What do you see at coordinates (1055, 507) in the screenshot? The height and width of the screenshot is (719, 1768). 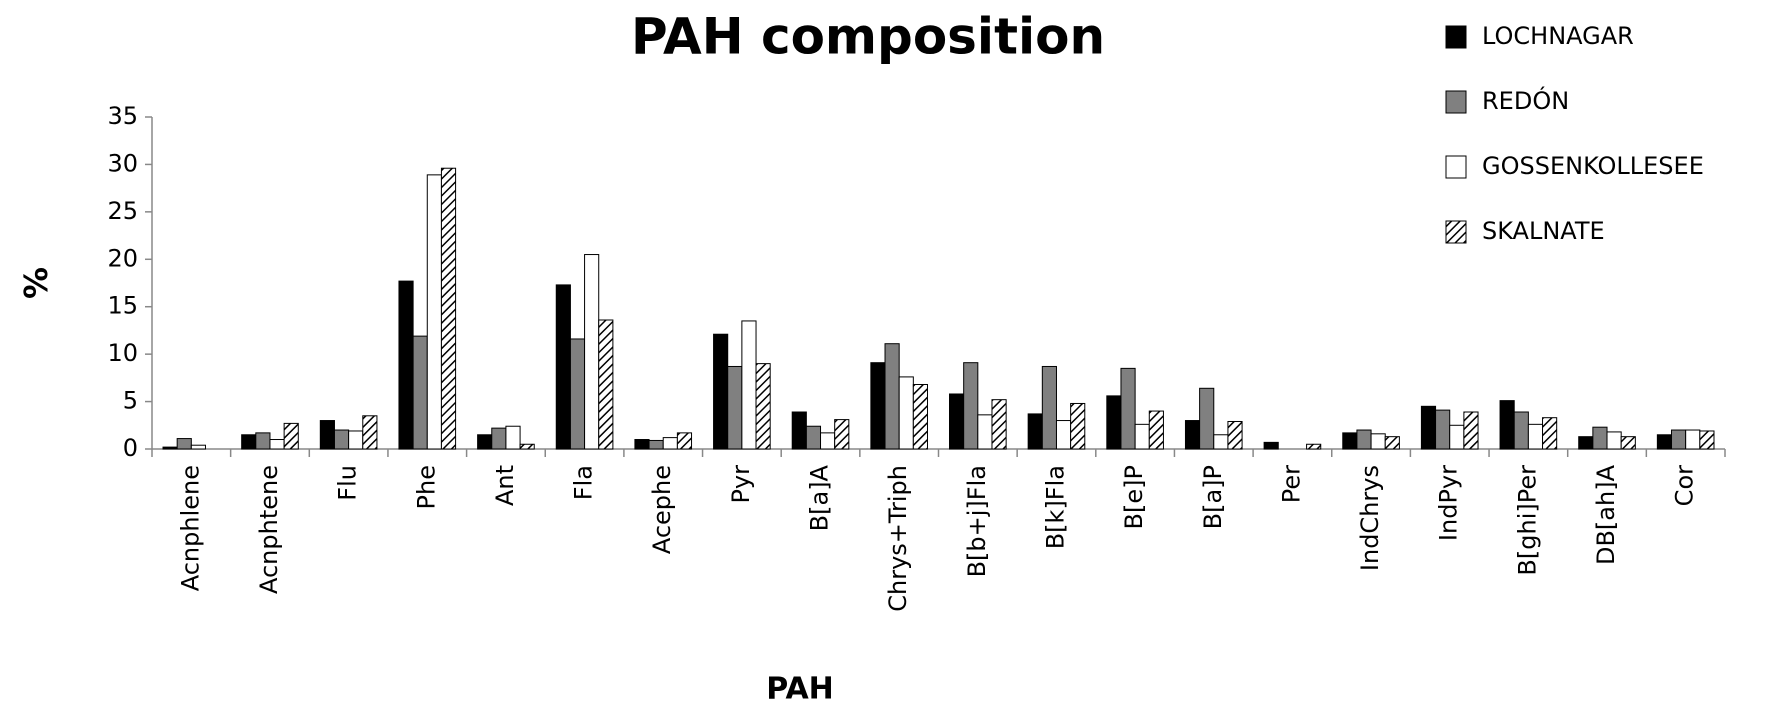 I see `x-tick-label: B[k]Fla` at bounding box center [1055, 507].